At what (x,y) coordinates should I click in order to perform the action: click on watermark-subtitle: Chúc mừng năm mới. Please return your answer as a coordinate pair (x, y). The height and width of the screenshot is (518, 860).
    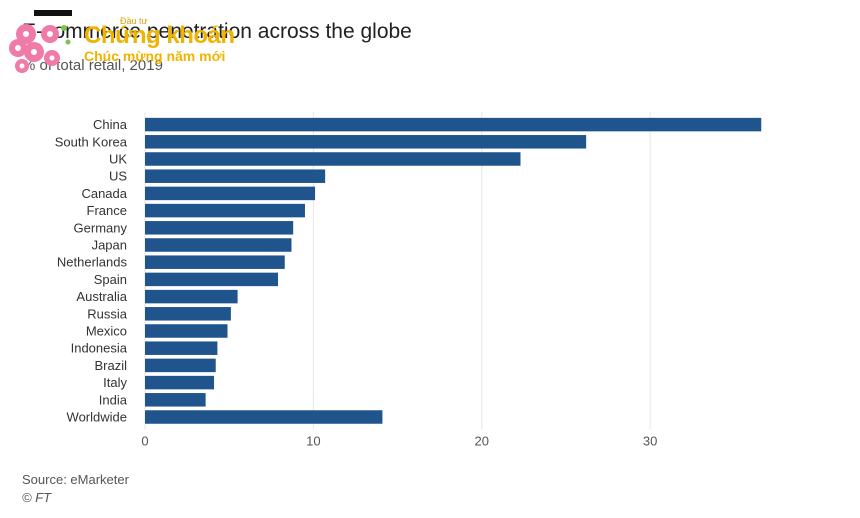
    Looking at the image, I should click on (155, 56).